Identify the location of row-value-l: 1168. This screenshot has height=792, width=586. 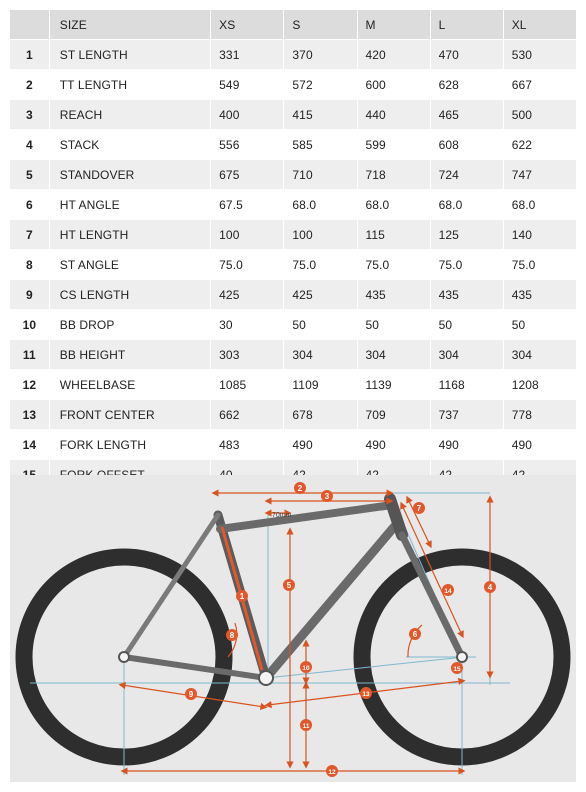
(466, 384).